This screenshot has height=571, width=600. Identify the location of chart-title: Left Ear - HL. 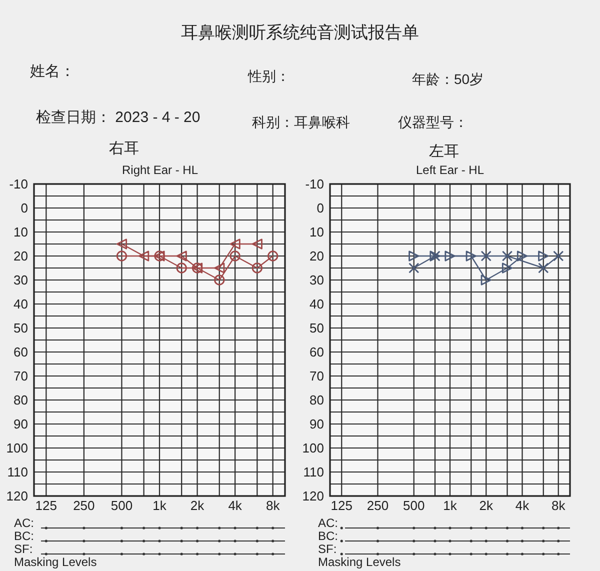
(450, 170).